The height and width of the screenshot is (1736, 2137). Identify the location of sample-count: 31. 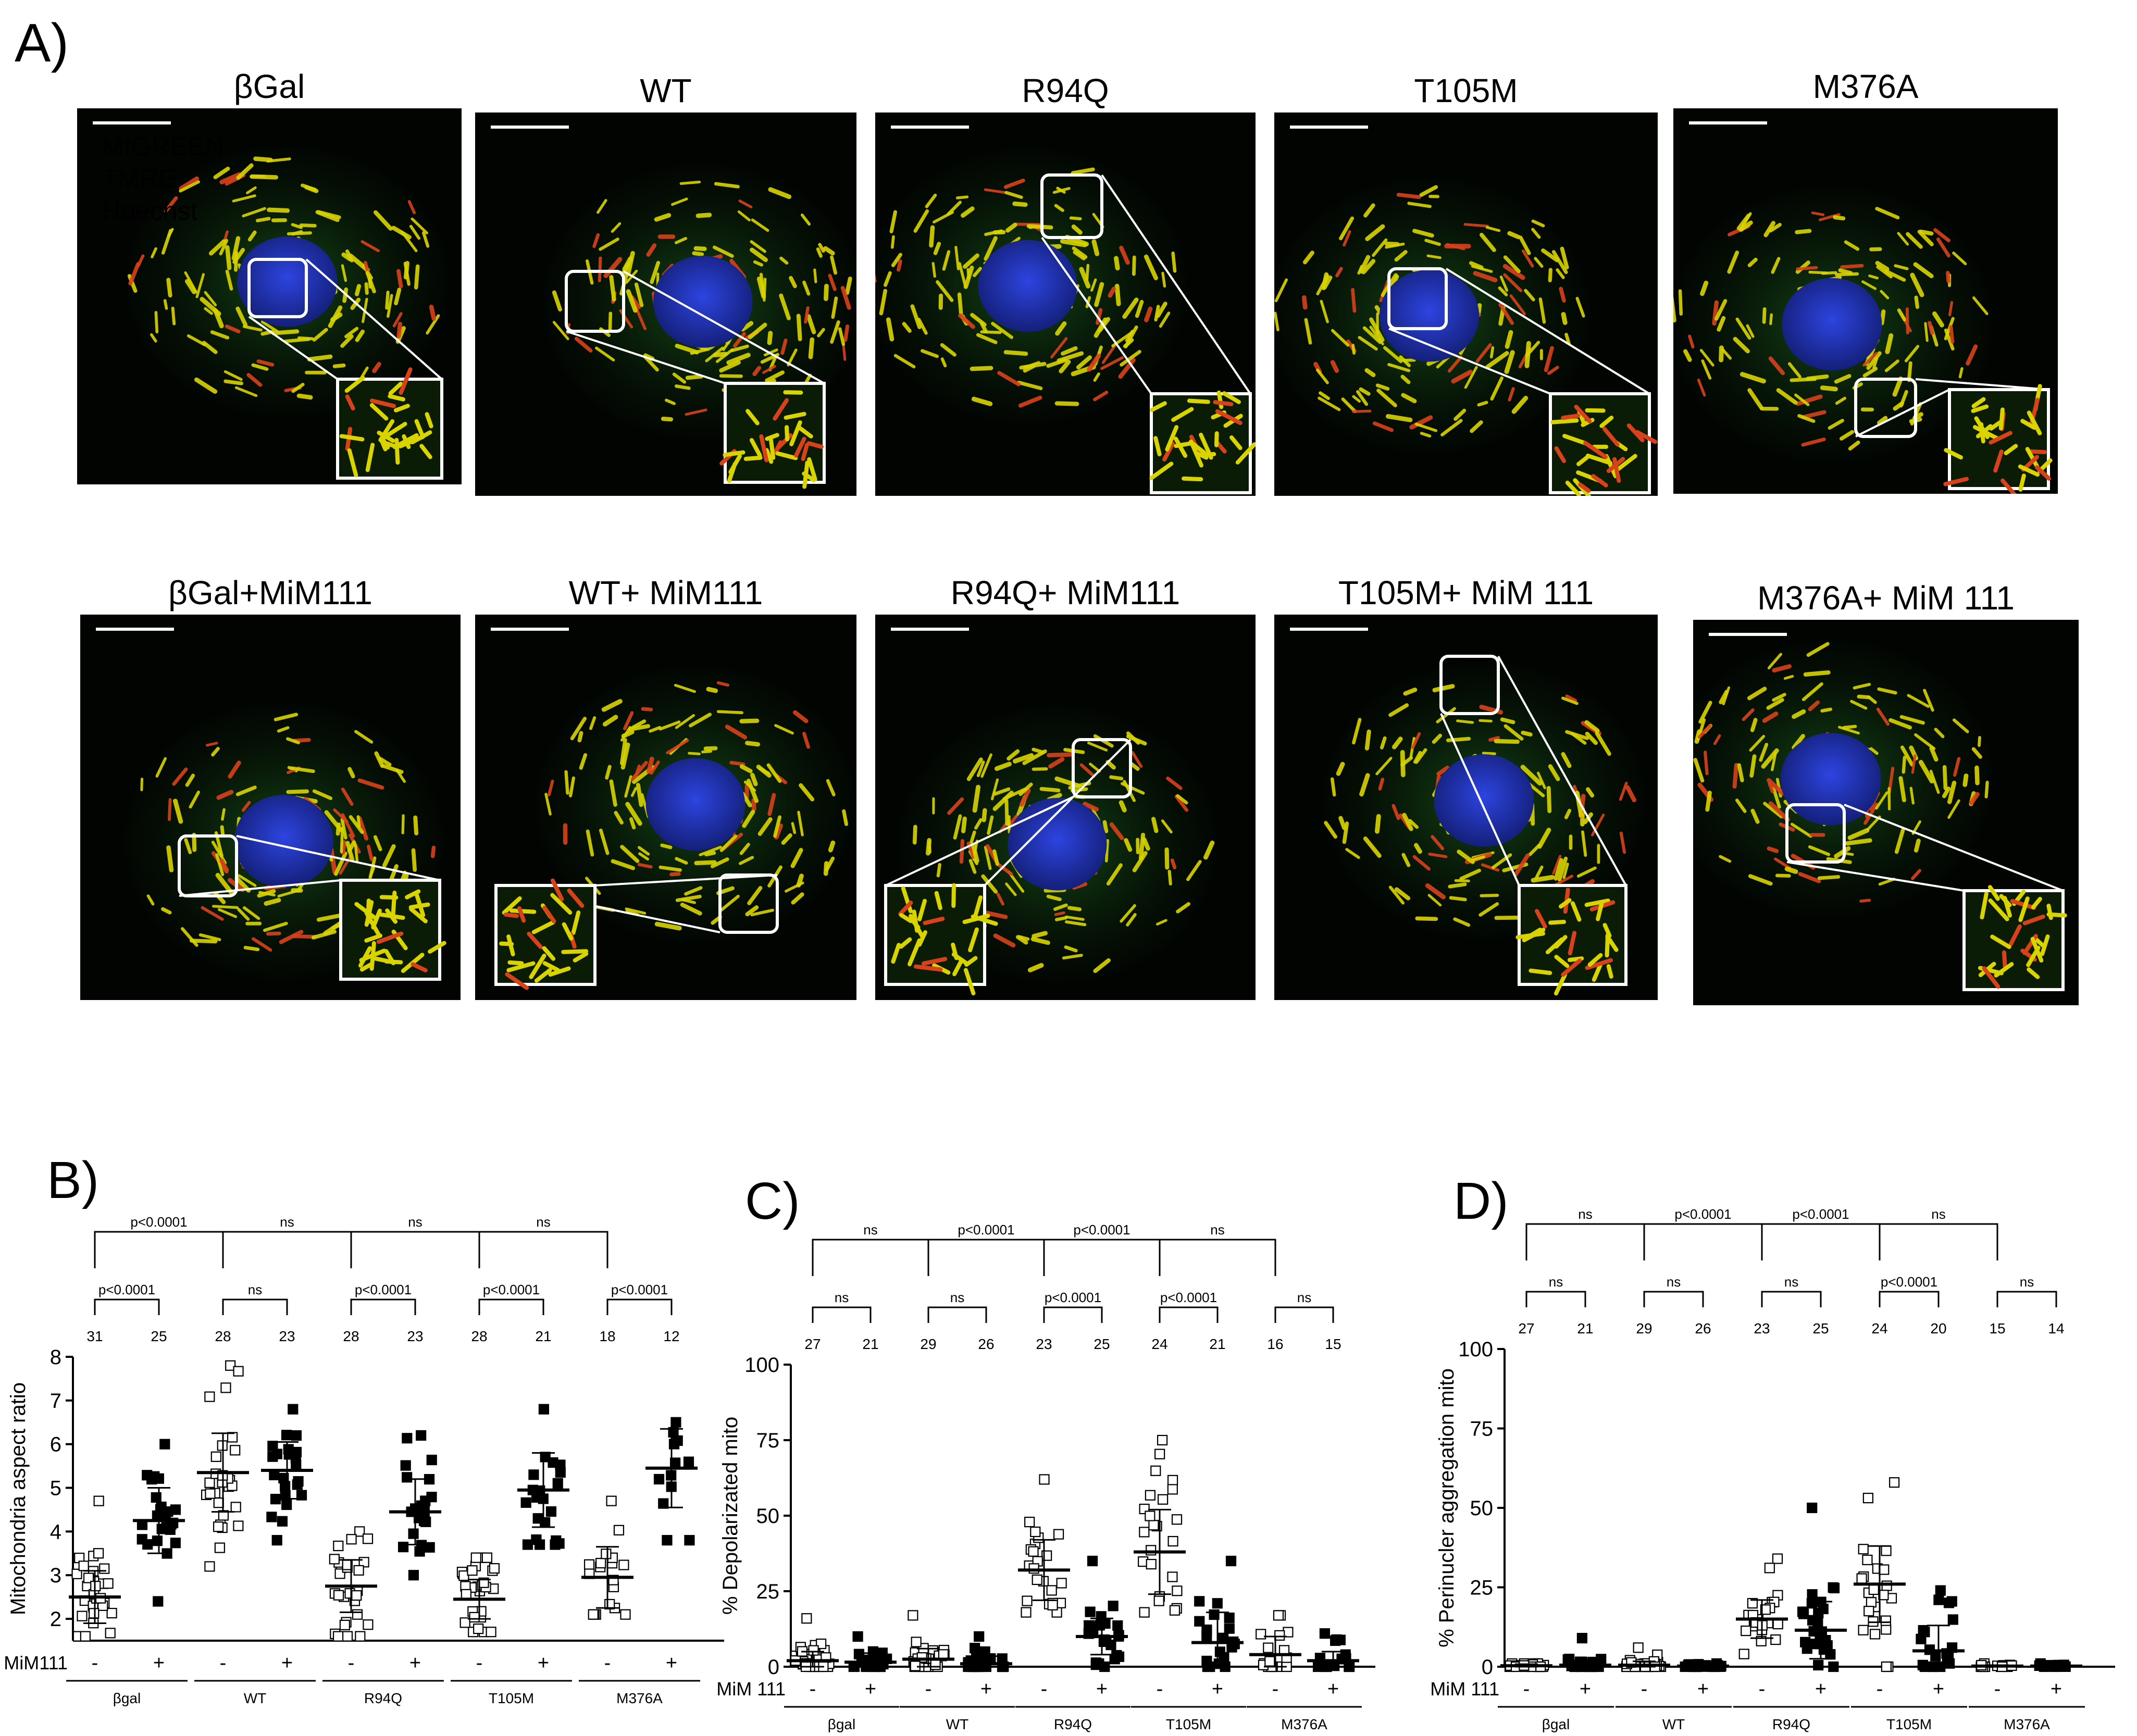
(94, 1336).